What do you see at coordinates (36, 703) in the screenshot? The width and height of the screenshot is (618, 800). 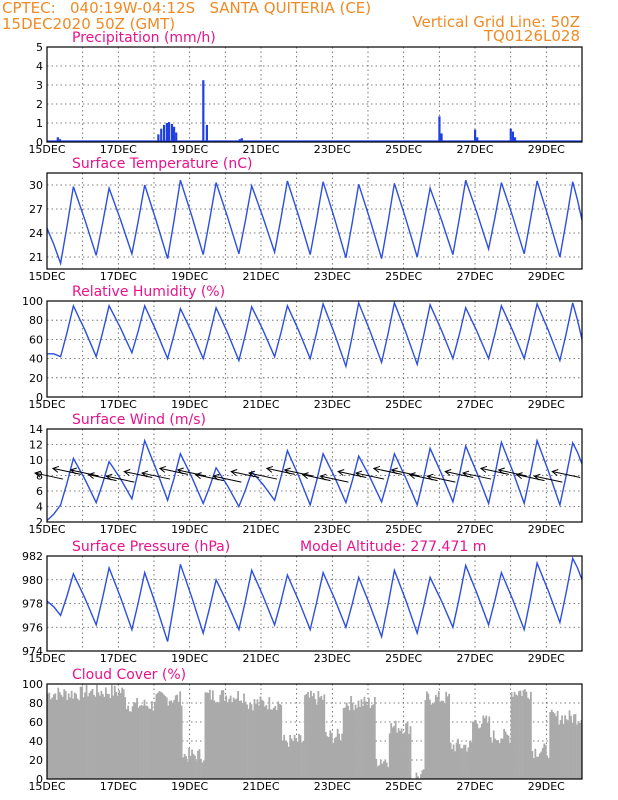 I see `y-tick-label: 80` at bounding box center [36, 703].